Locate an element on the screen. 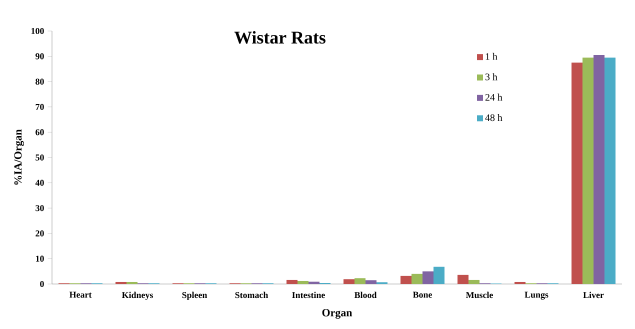  x-tick-label: Bone is located at coordinates (422, 295).